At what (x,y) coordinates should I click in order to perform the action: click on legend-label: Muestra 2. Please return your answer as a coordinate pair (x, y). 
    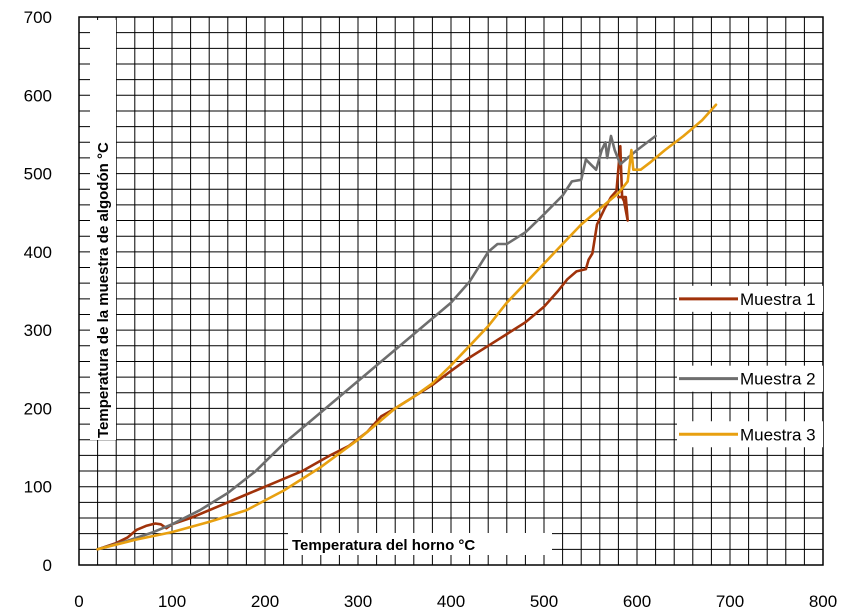
    Looking at the image, I should click on (778, 379).